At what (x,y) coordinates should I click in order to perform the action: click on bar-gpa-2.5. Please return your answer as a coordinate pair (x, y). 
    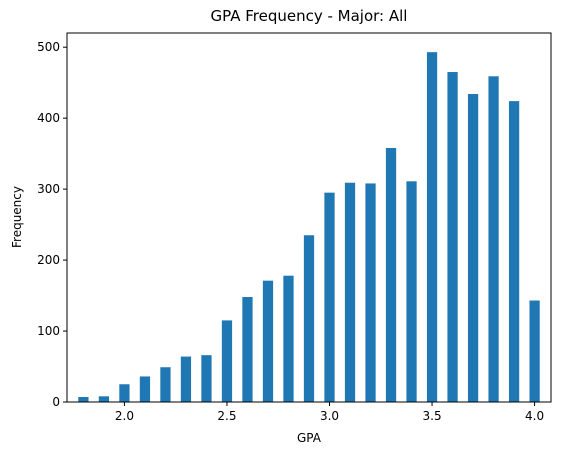
    Looking at the image, I should click on (227, 361).